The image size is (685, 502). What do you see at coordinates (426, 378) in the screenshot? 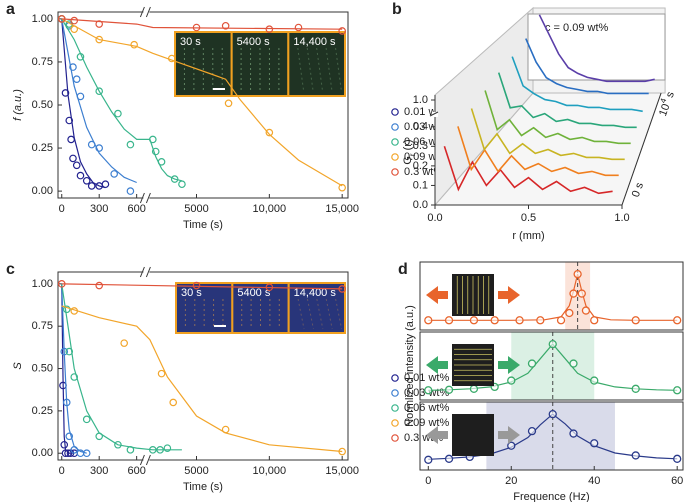
I see `legend-label: 0.01 wt%` at bounding box center [426, 378].